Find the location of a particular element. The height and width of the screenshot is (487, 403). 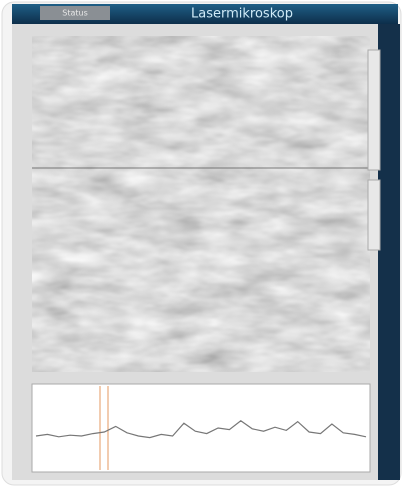

status-tab is located at coordinates (75, 13).